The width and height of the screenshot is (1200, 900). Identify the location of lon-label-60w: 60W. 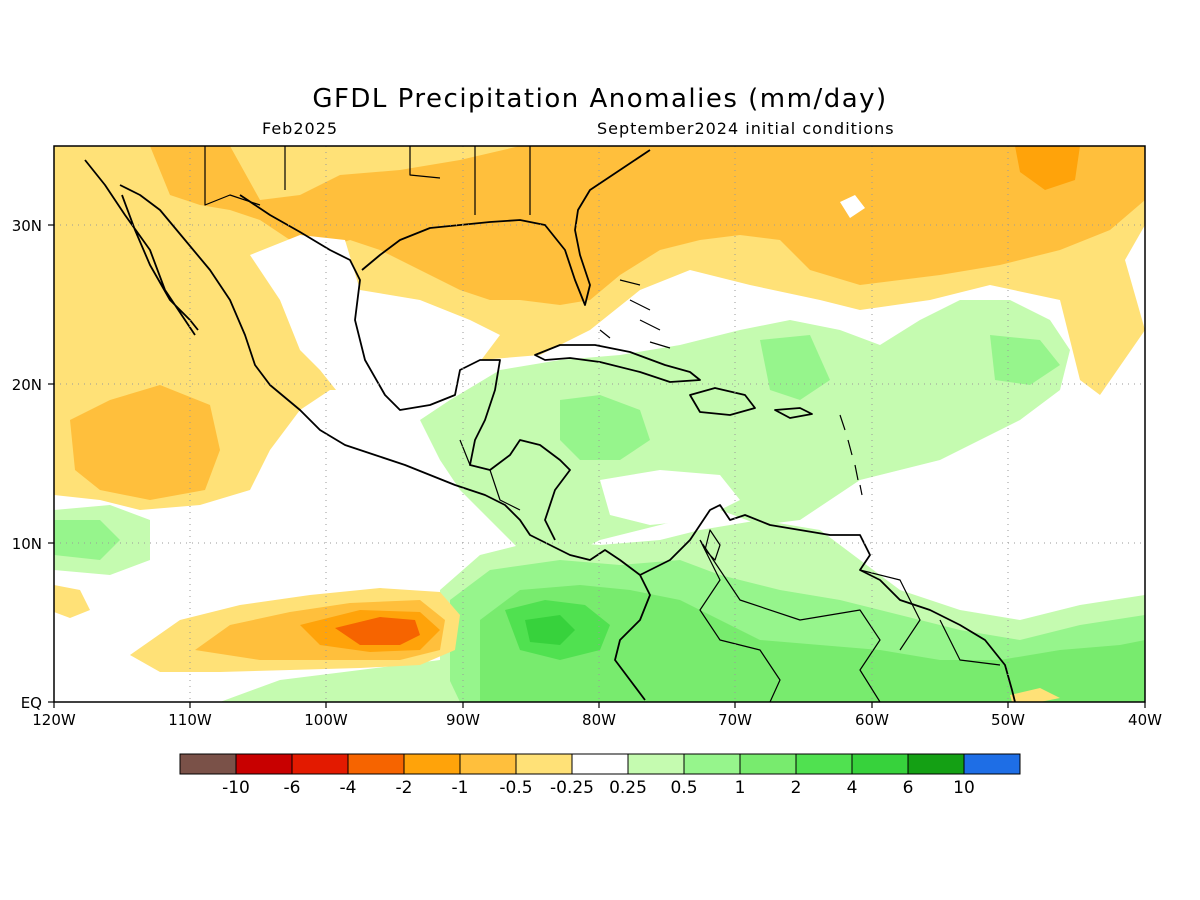
(872, 720).